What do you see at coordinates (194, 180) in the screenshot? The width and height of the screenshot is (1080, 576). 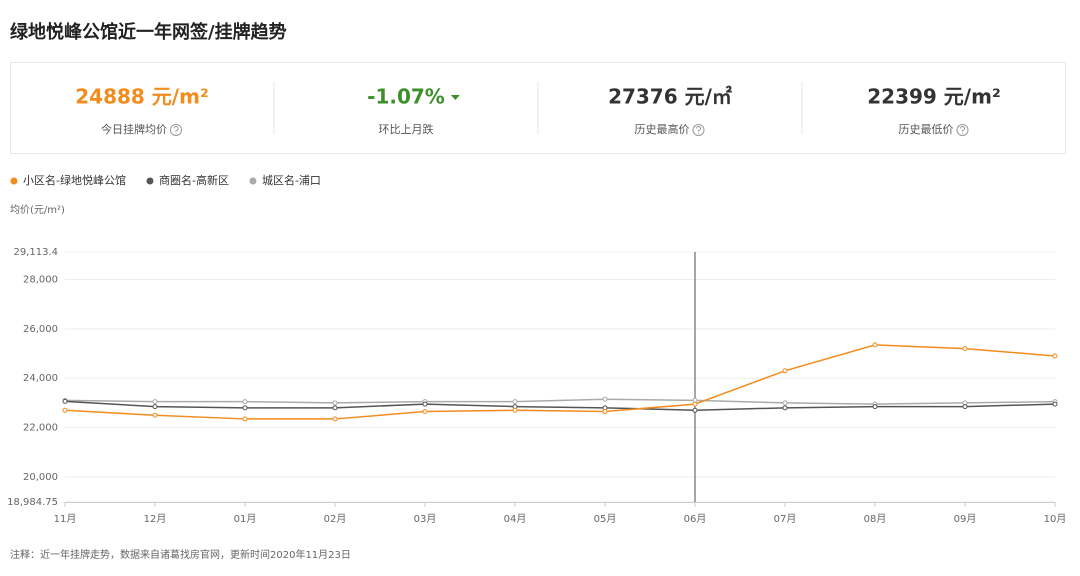 I see `legend-label: 商圈名-高新区` at bounding box center [194, 180].